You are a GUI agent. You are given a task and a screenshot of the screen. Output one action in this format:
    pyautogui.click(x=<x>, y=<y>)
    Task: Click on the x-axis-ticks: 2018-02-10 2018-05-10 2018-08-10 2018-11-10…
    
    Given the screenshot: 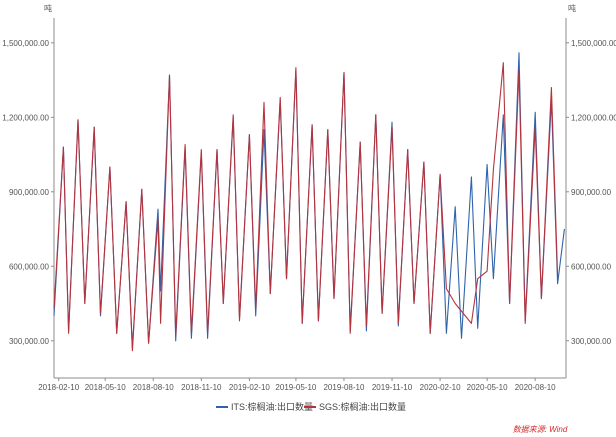 What is the action you would take?
    pyautogui.click(x=297, y=385)
    